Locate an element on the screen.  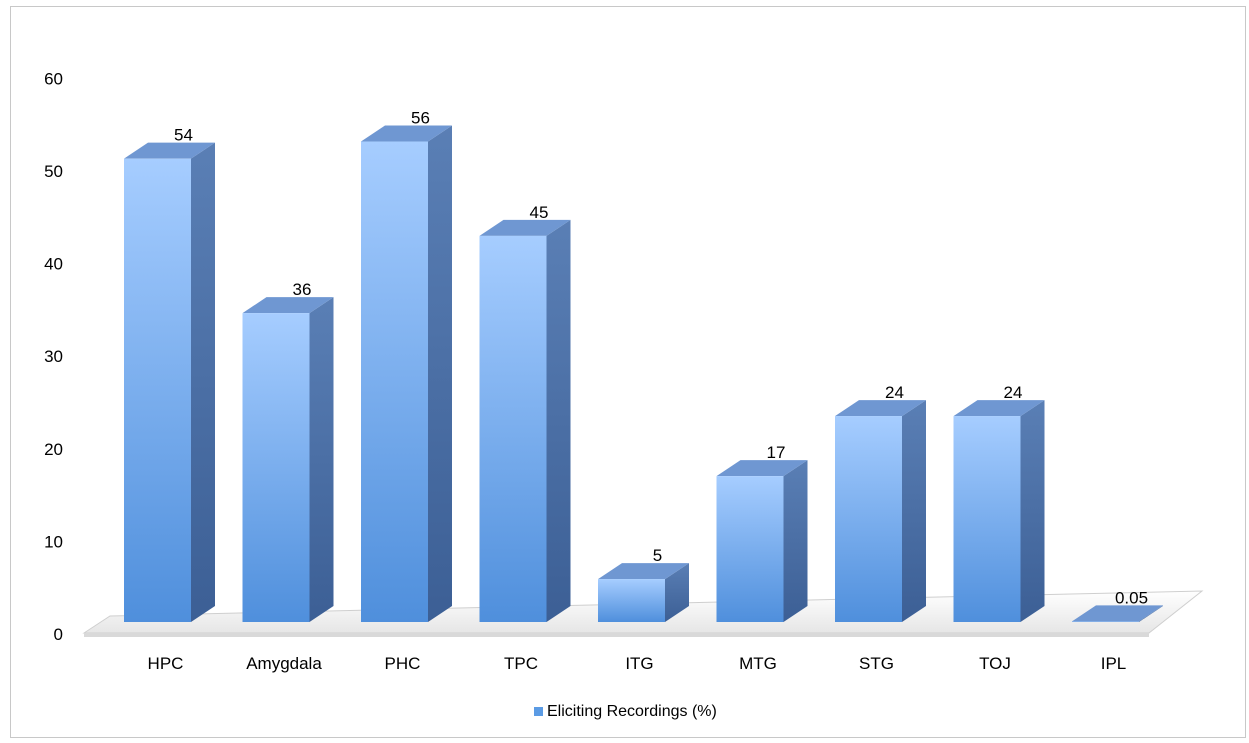
y-tick-label: 30 is located at coordinates (53, 356).